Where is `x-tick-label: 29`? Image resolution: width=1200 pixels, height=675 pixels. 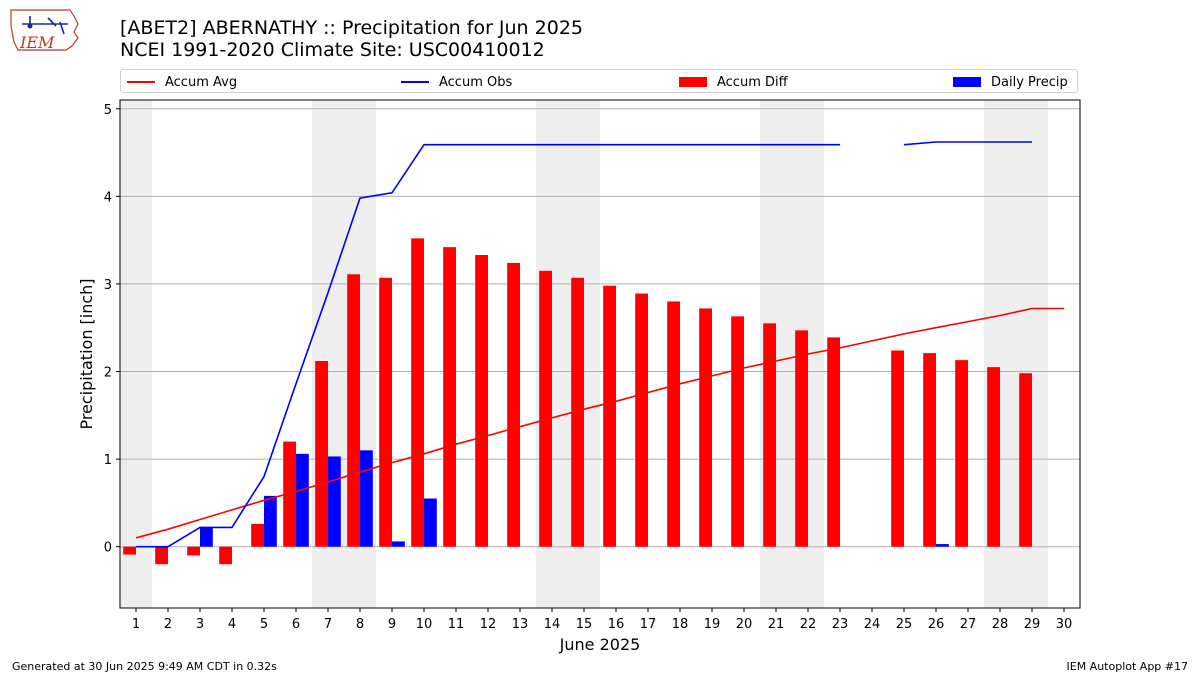 x-tick-label: 29 is located at coordinates (1032, 624).